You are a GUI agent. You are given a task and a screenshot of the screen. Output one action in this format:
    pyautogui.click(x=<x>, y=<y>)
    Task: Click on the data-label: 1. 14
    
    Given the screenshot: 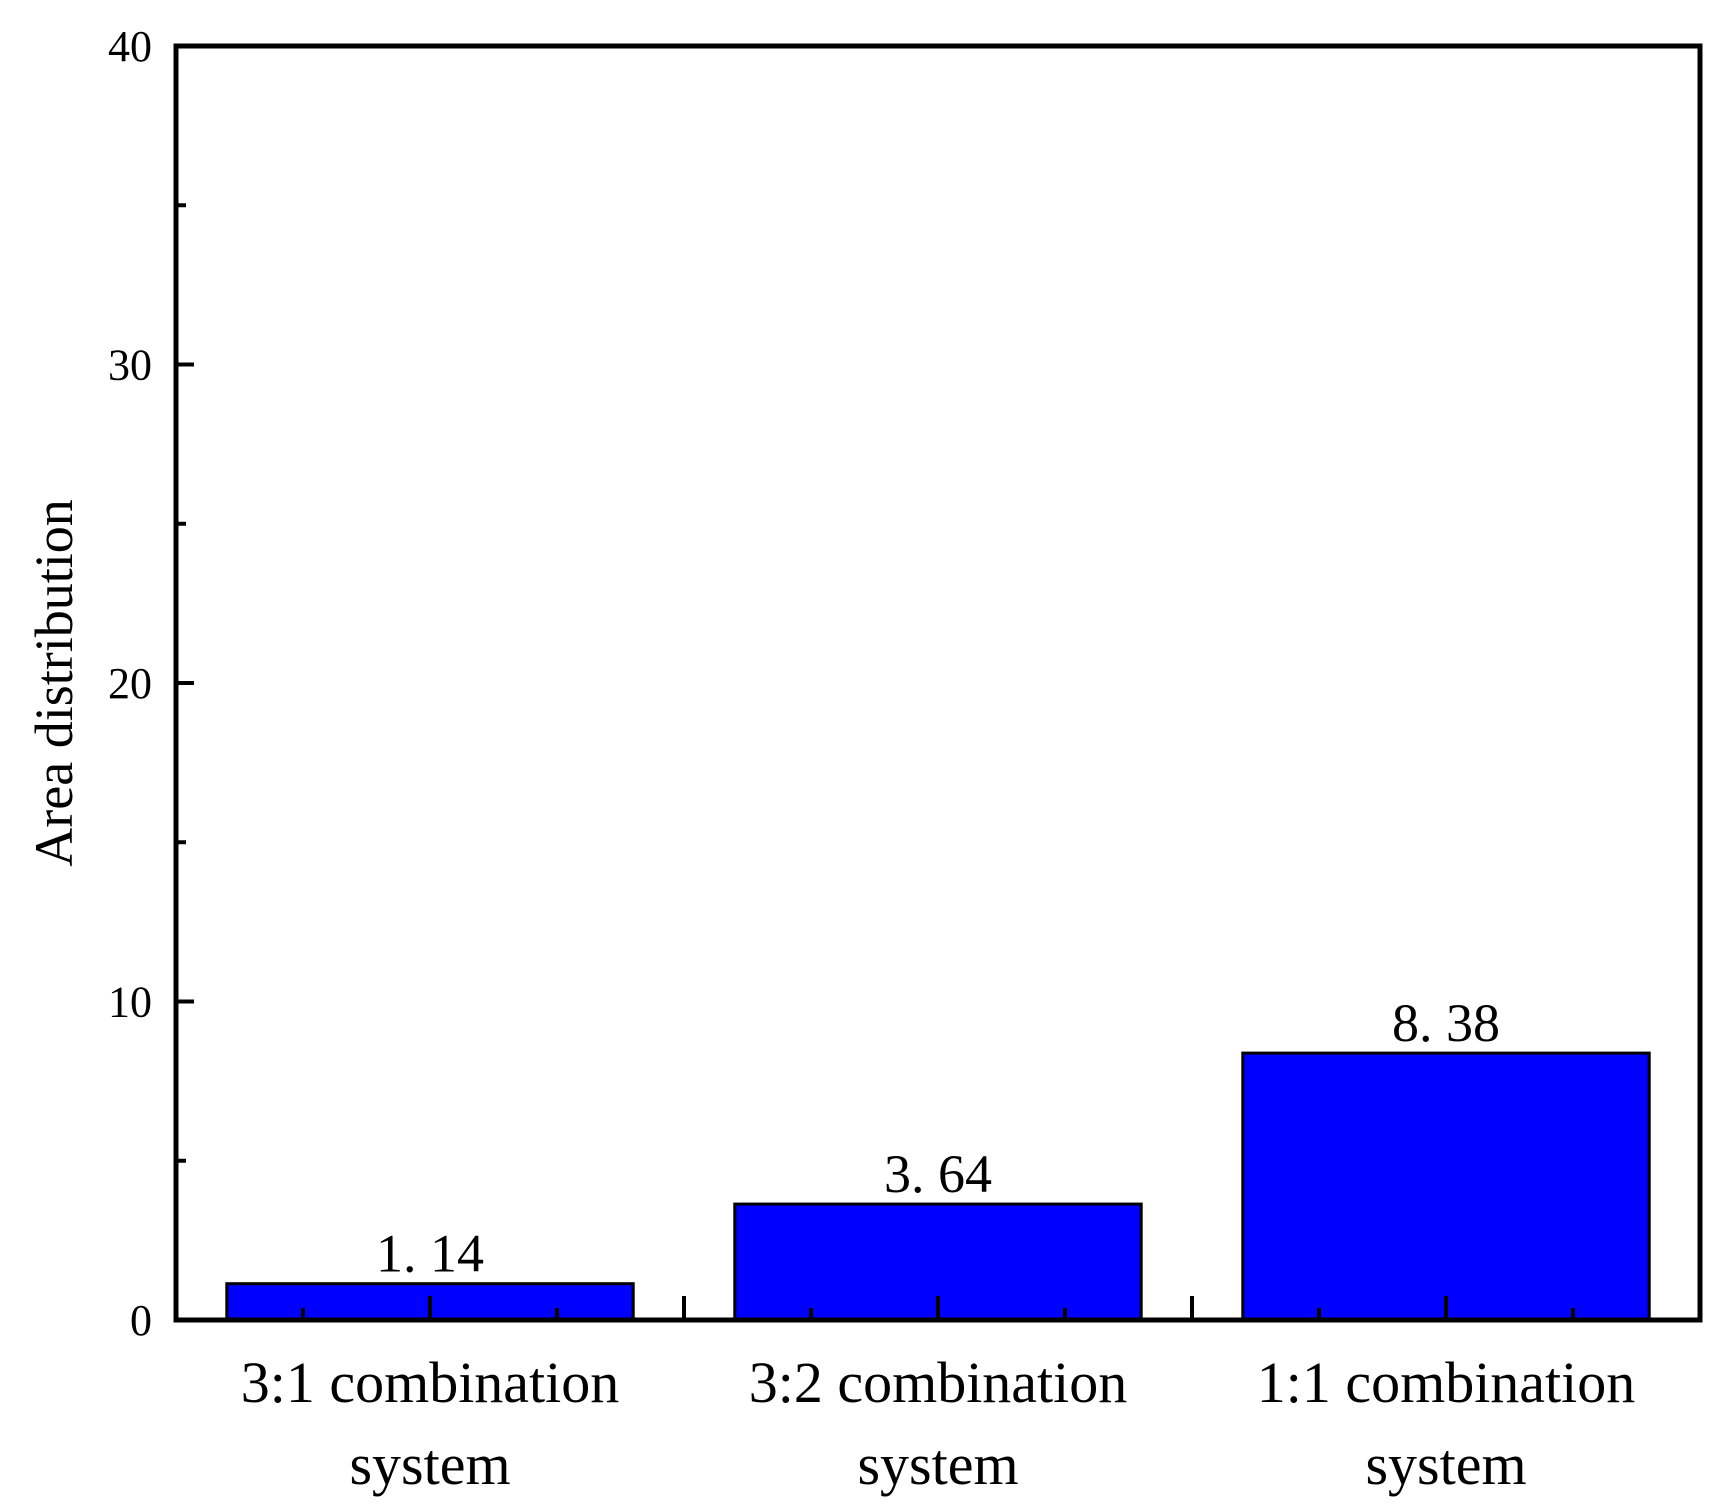 What is the action you would take?
    pyautogui.click(x=430, y=1254)
    